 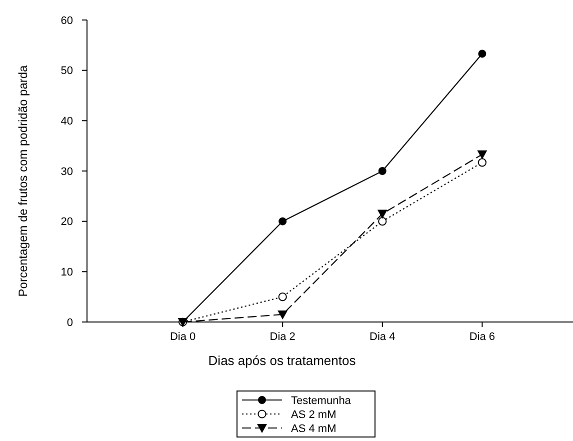 I want to click on y-tick-label: 30, so click(x=66, y=172).